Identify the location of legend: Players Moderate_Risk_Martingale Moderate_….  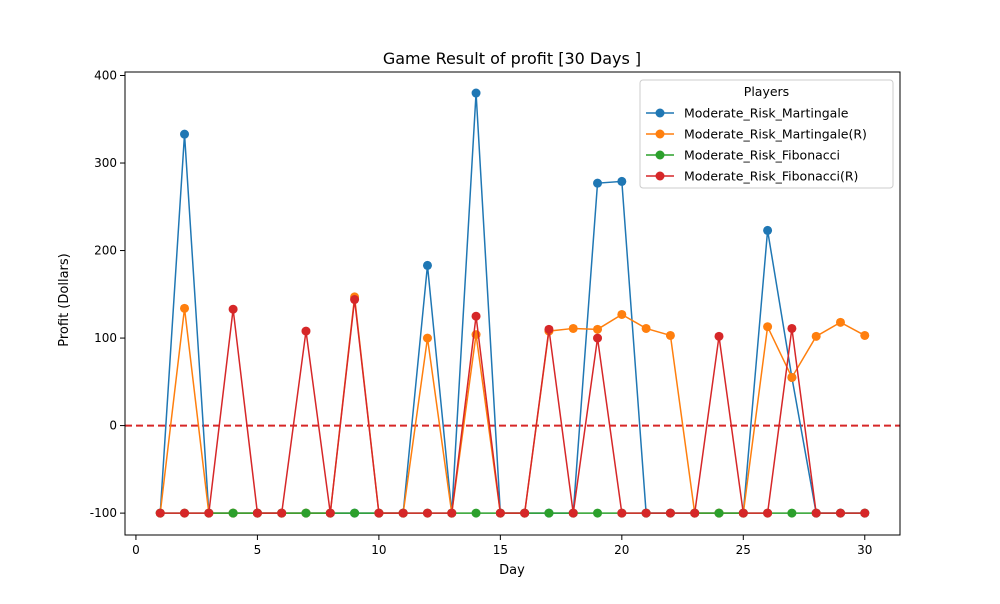
(766, 134).